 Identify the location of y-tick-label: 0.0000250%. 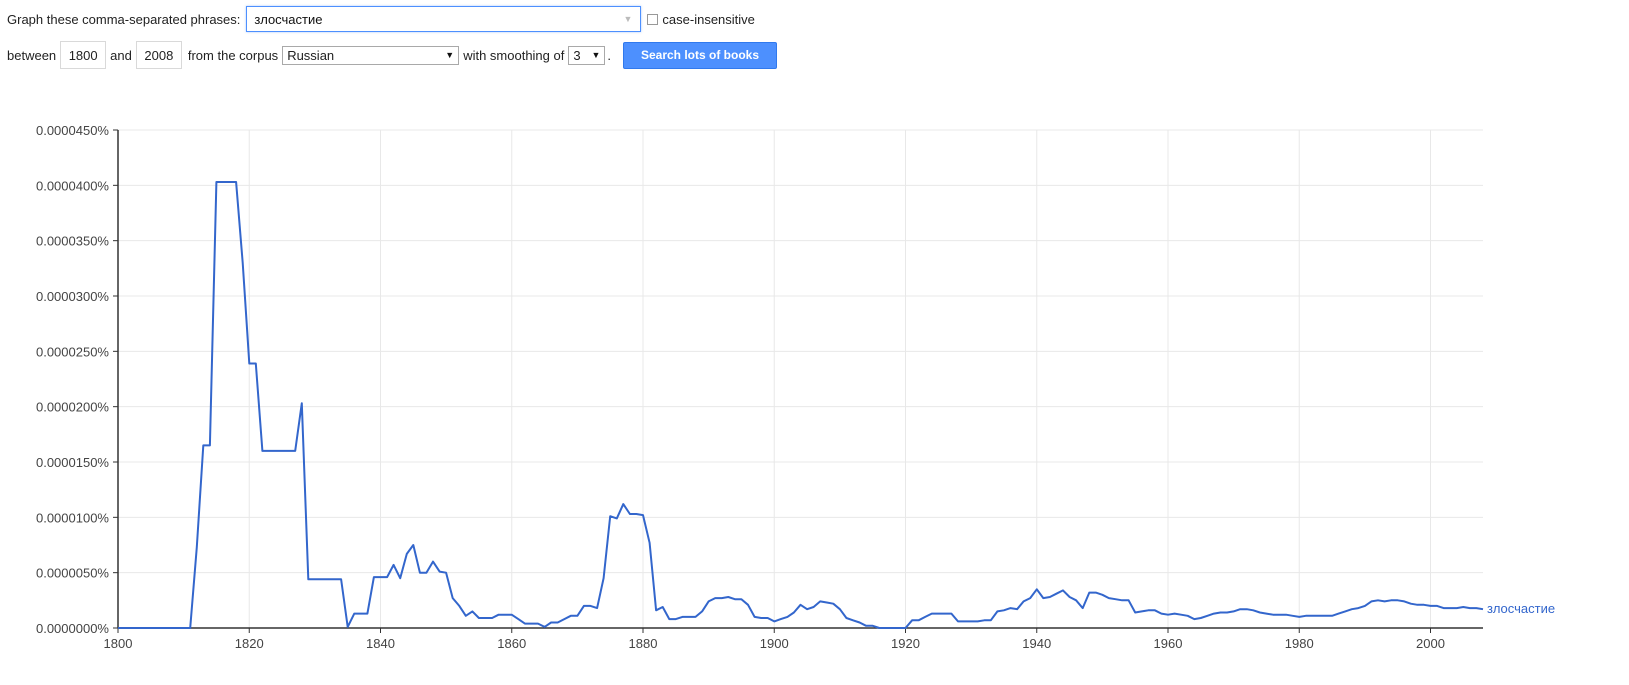
(72, 351).